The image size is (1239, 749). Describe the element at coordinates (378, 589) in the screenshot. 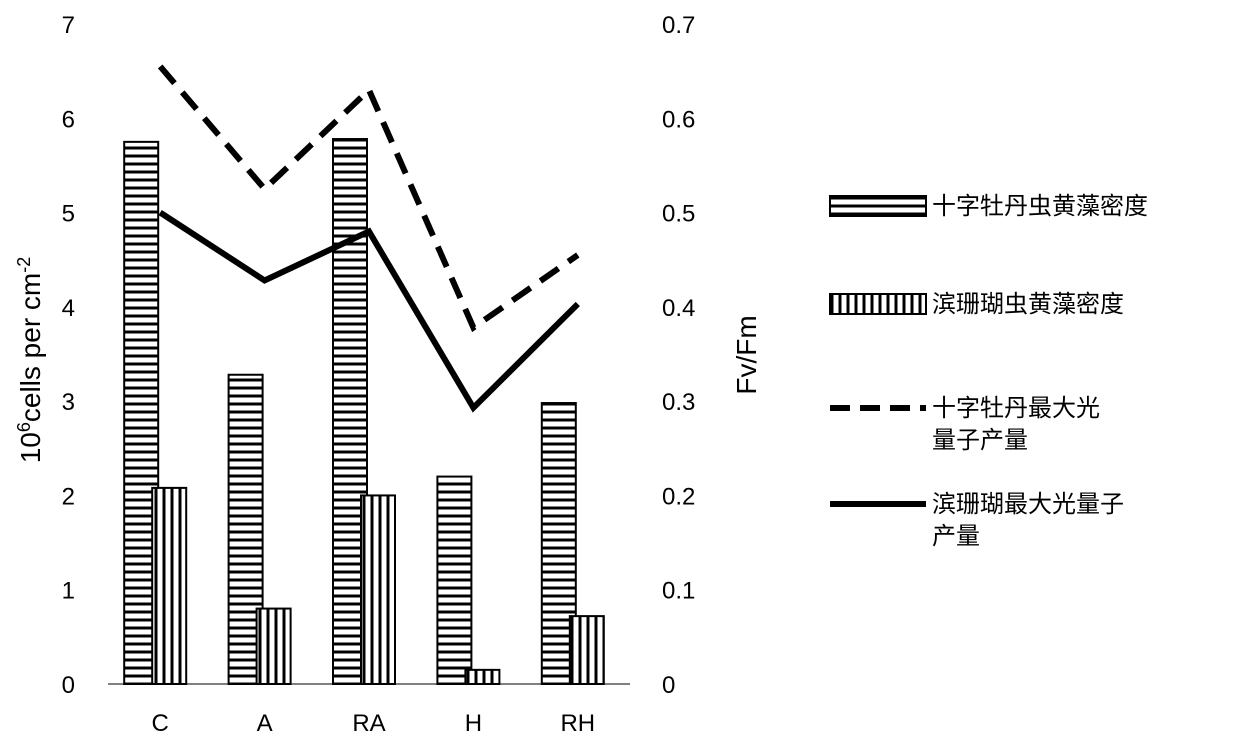

I see `bar-vertical-RA` at that location.